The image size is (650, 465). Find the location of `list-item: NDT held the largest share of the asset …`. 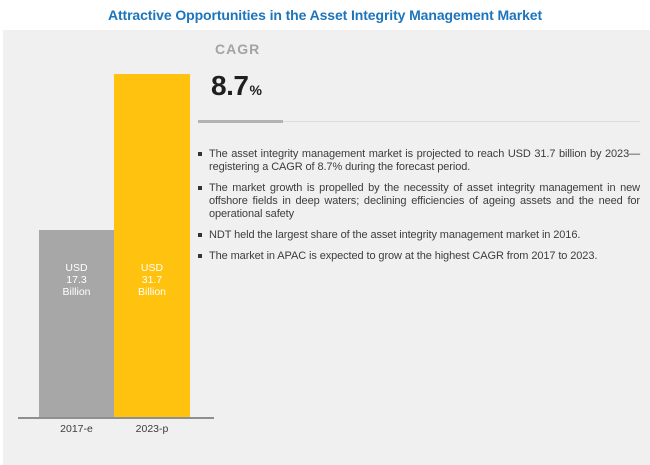

list-item: NDT held the largest share of the asset … is located at coordinates (419, 235).